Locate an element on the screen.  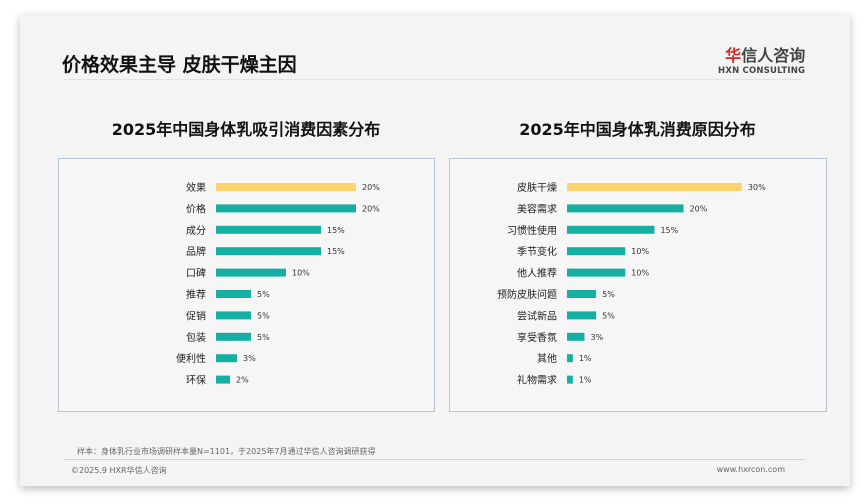
category-label: 他人推荐 is located at coordinates (537, 273).